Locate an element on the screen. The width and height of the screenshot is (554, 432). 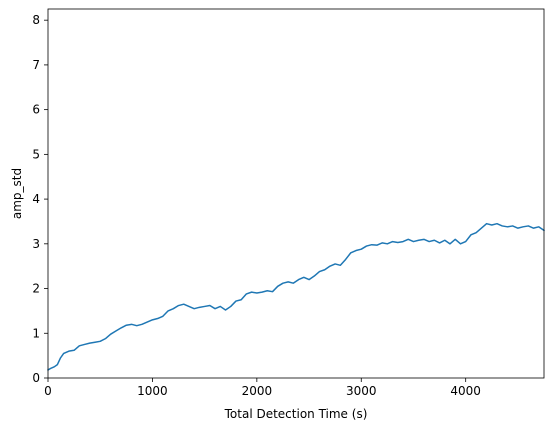
x-tick-label: 2000 is located at coordinates (257, 391).